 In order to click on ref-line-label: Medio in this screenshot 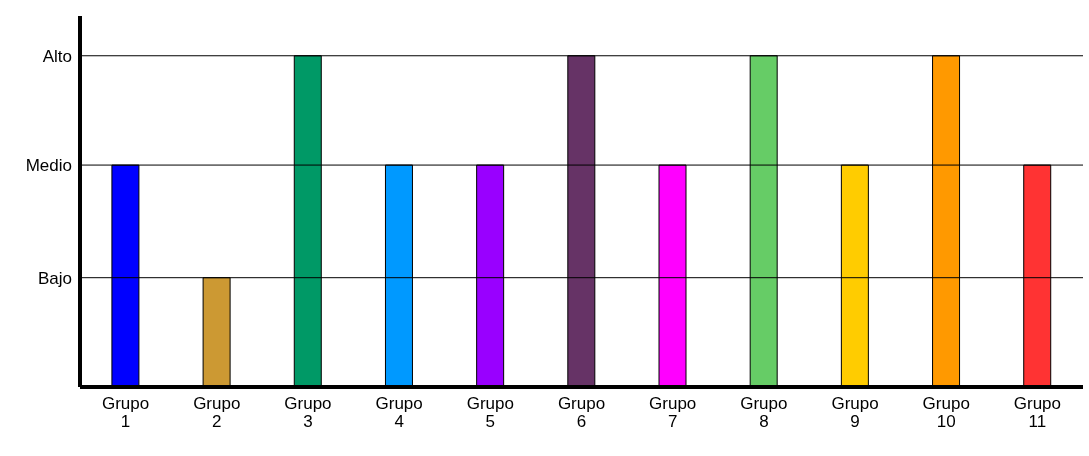, I will do `click(48, 166)`.